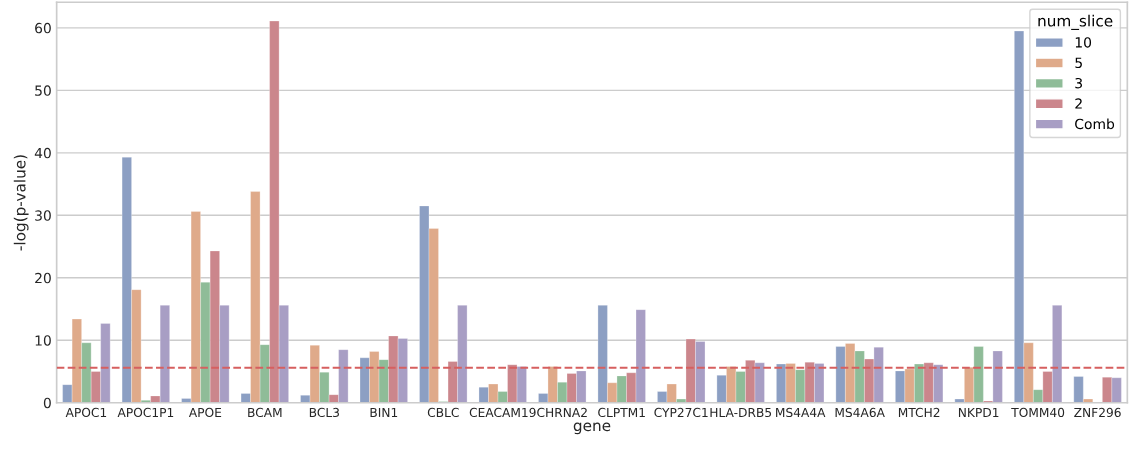 The width and height of the screenshot is (1133, 450). I want to click on x-tick-label: BCL3, so click(324, 412).